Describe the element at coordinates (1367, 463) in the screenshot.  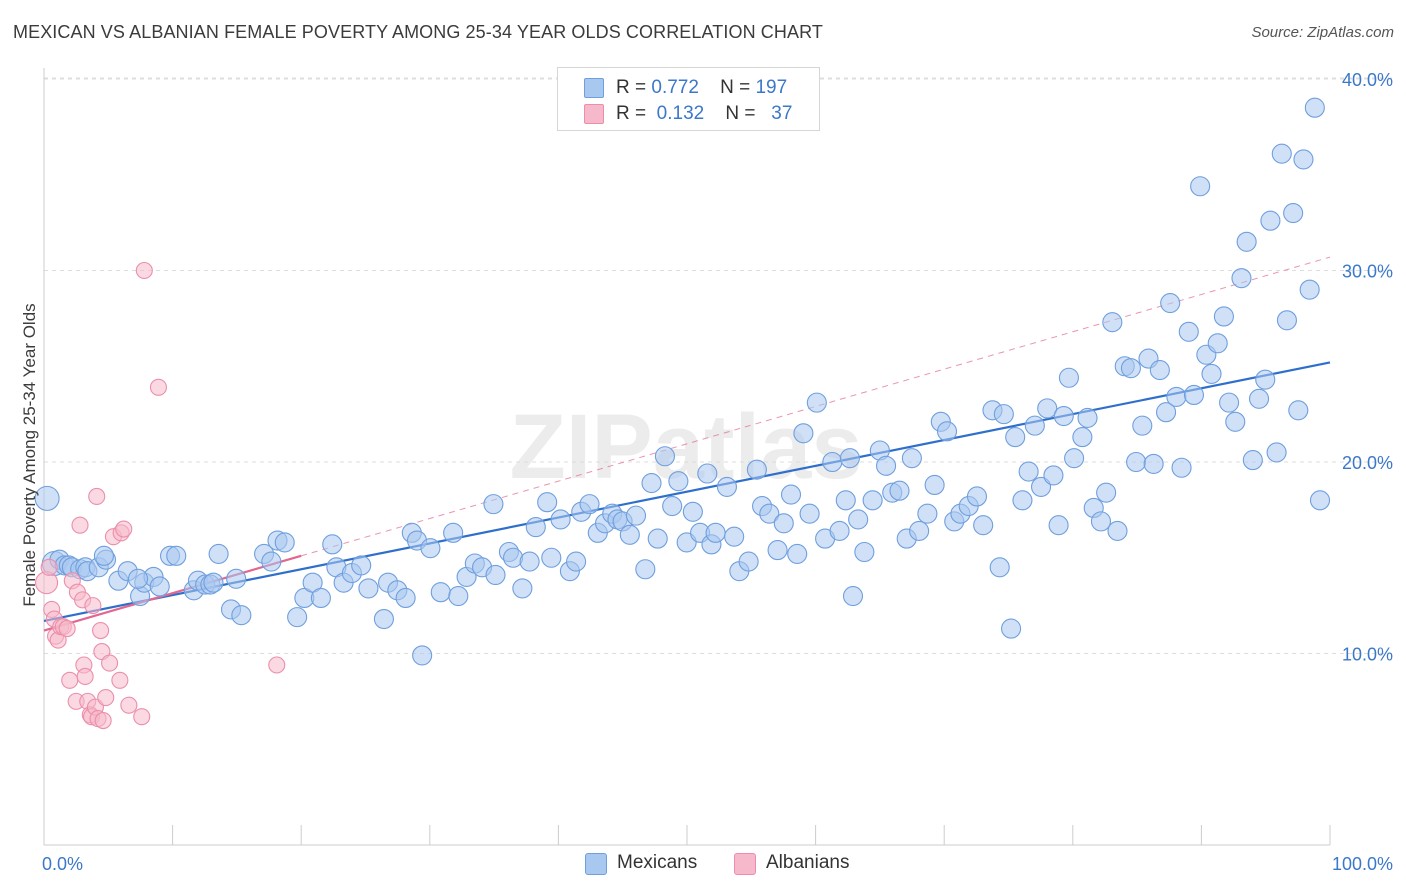
I see `y-tick-label: 20.0%` at that location.